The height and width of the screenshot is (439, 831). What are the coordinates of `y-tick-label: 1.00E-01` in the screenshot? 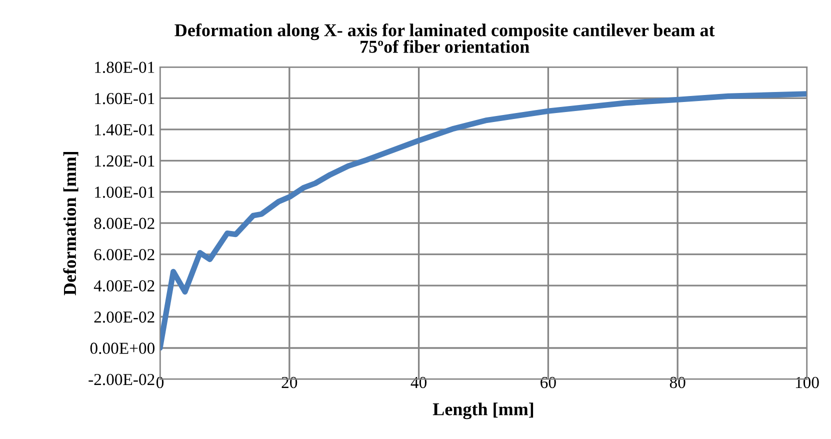 It's located at (124, 192).